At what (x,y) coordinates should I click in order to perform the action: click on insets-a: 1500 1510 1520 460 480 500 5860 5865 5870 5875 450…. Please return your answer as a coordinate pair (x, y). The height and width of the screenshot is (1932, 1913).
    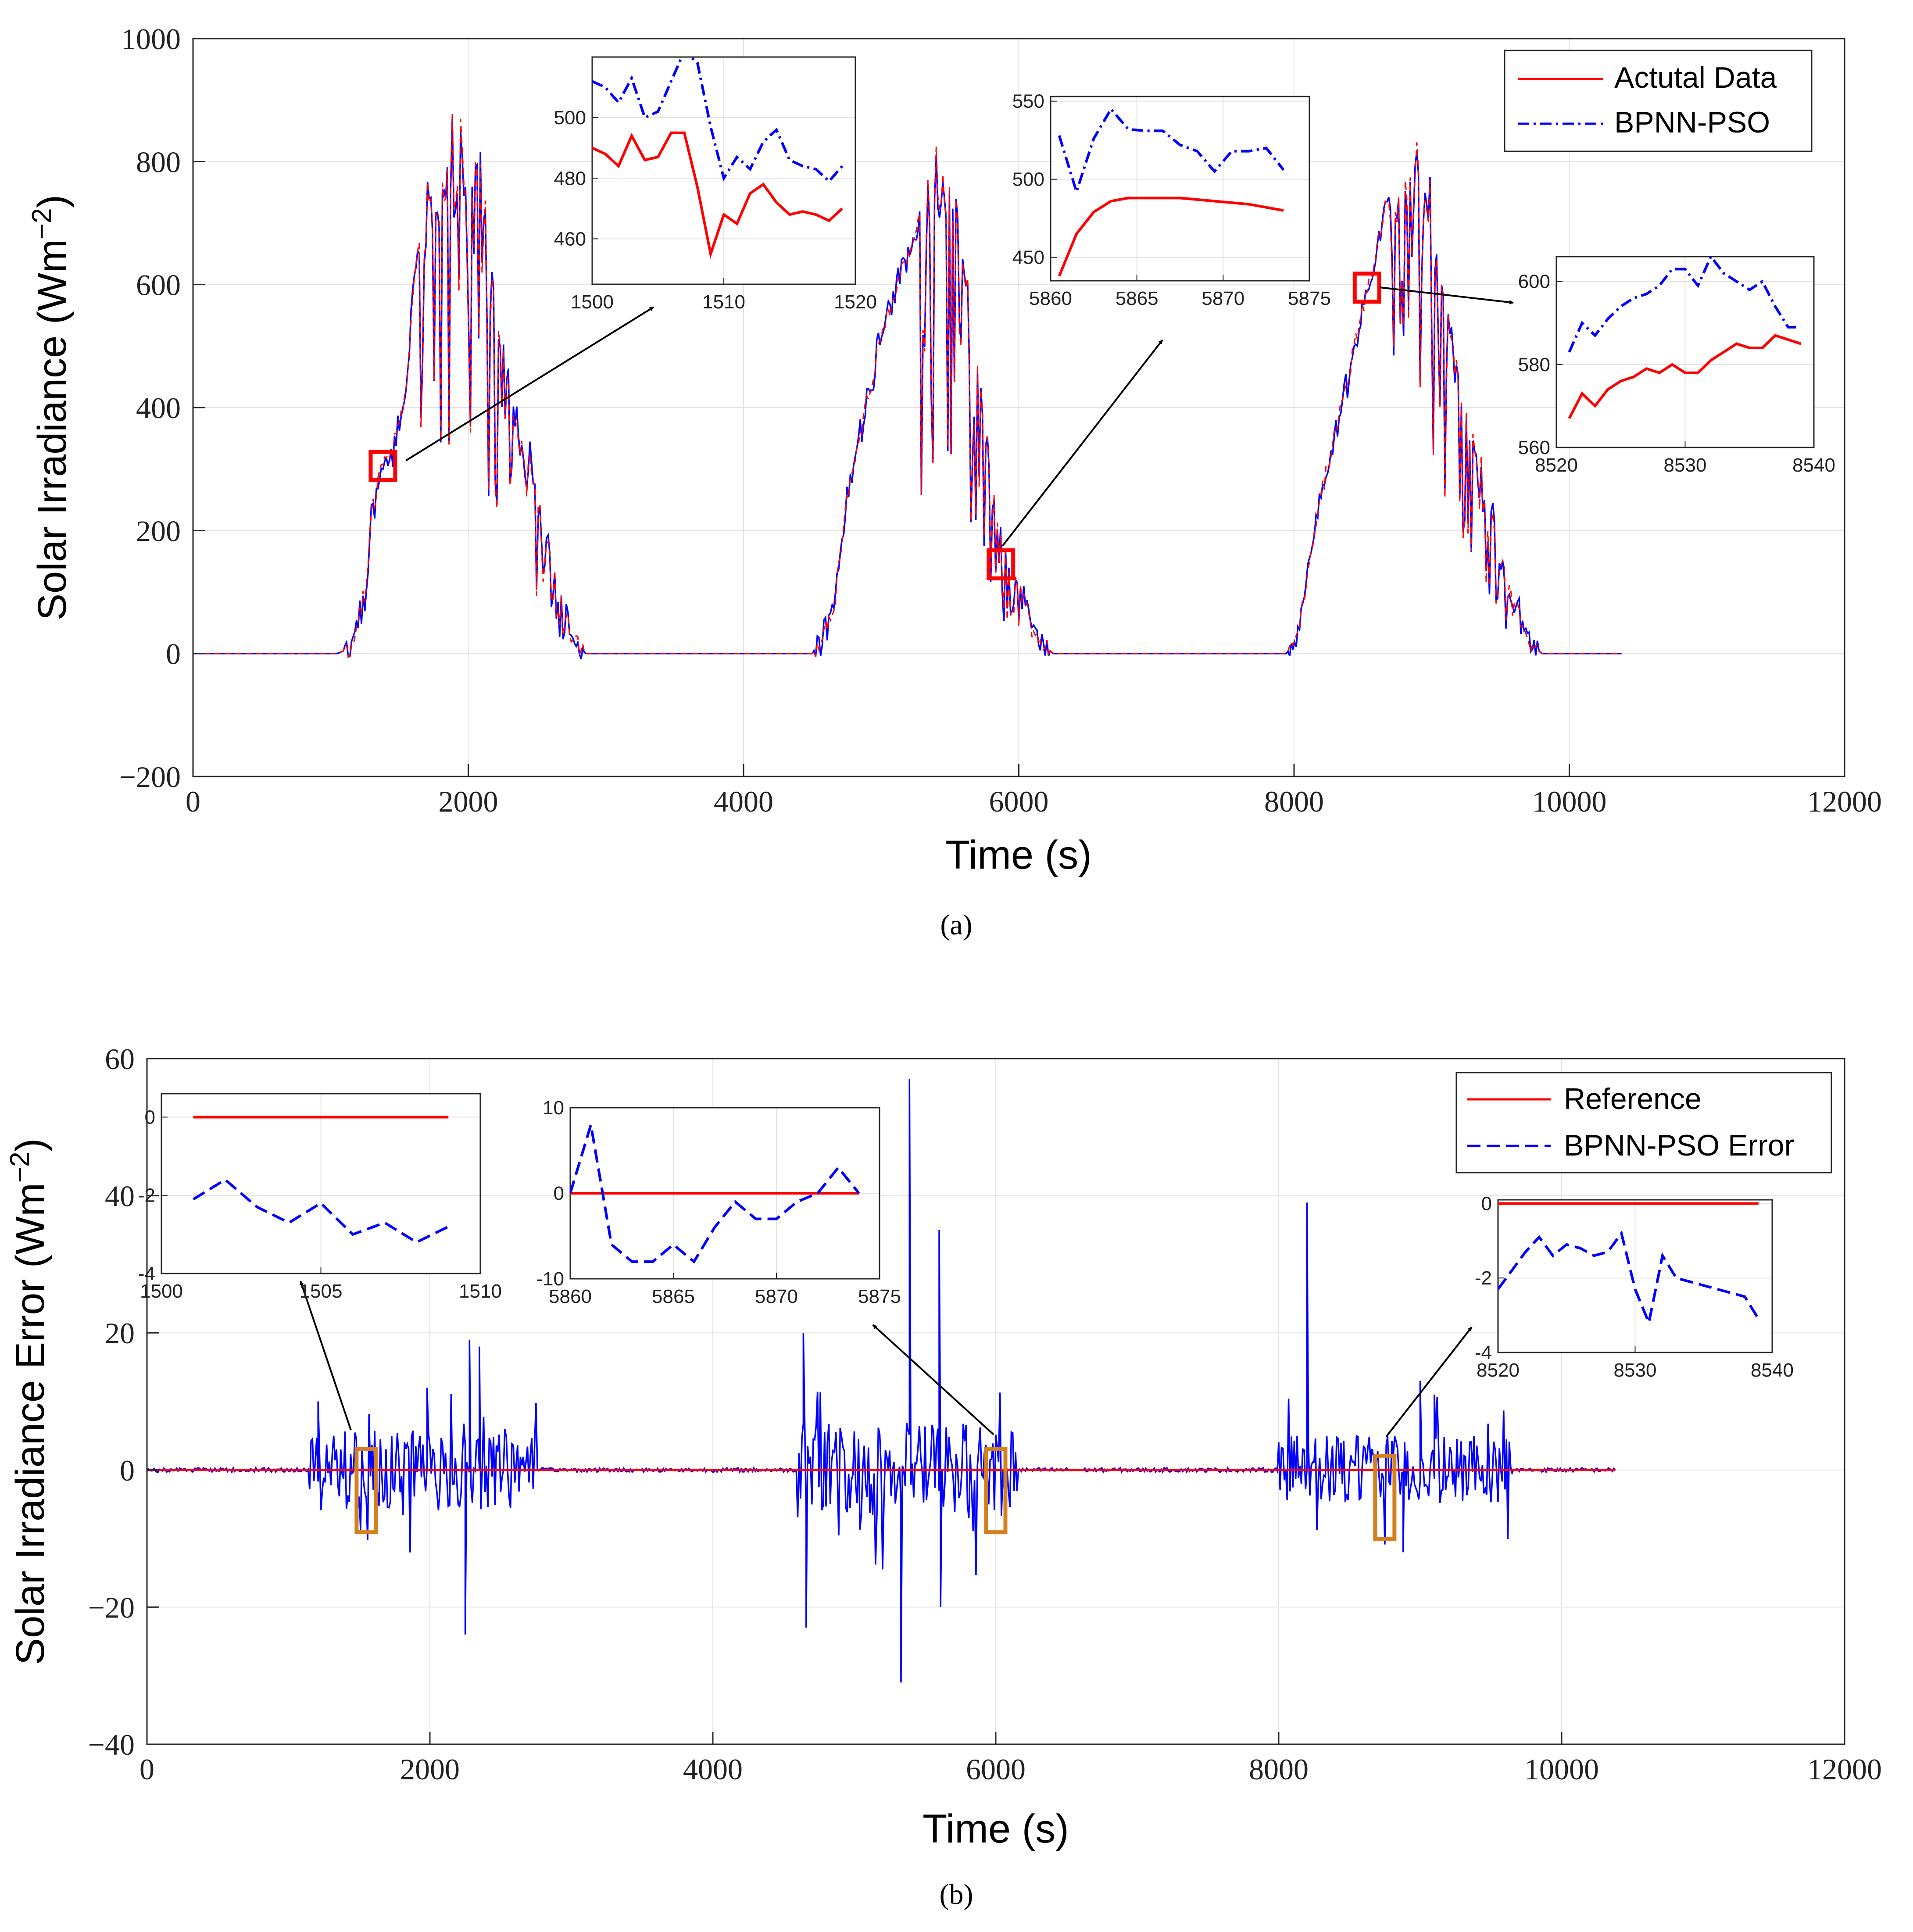
    Looking at the image, I should click on (1194, 266).